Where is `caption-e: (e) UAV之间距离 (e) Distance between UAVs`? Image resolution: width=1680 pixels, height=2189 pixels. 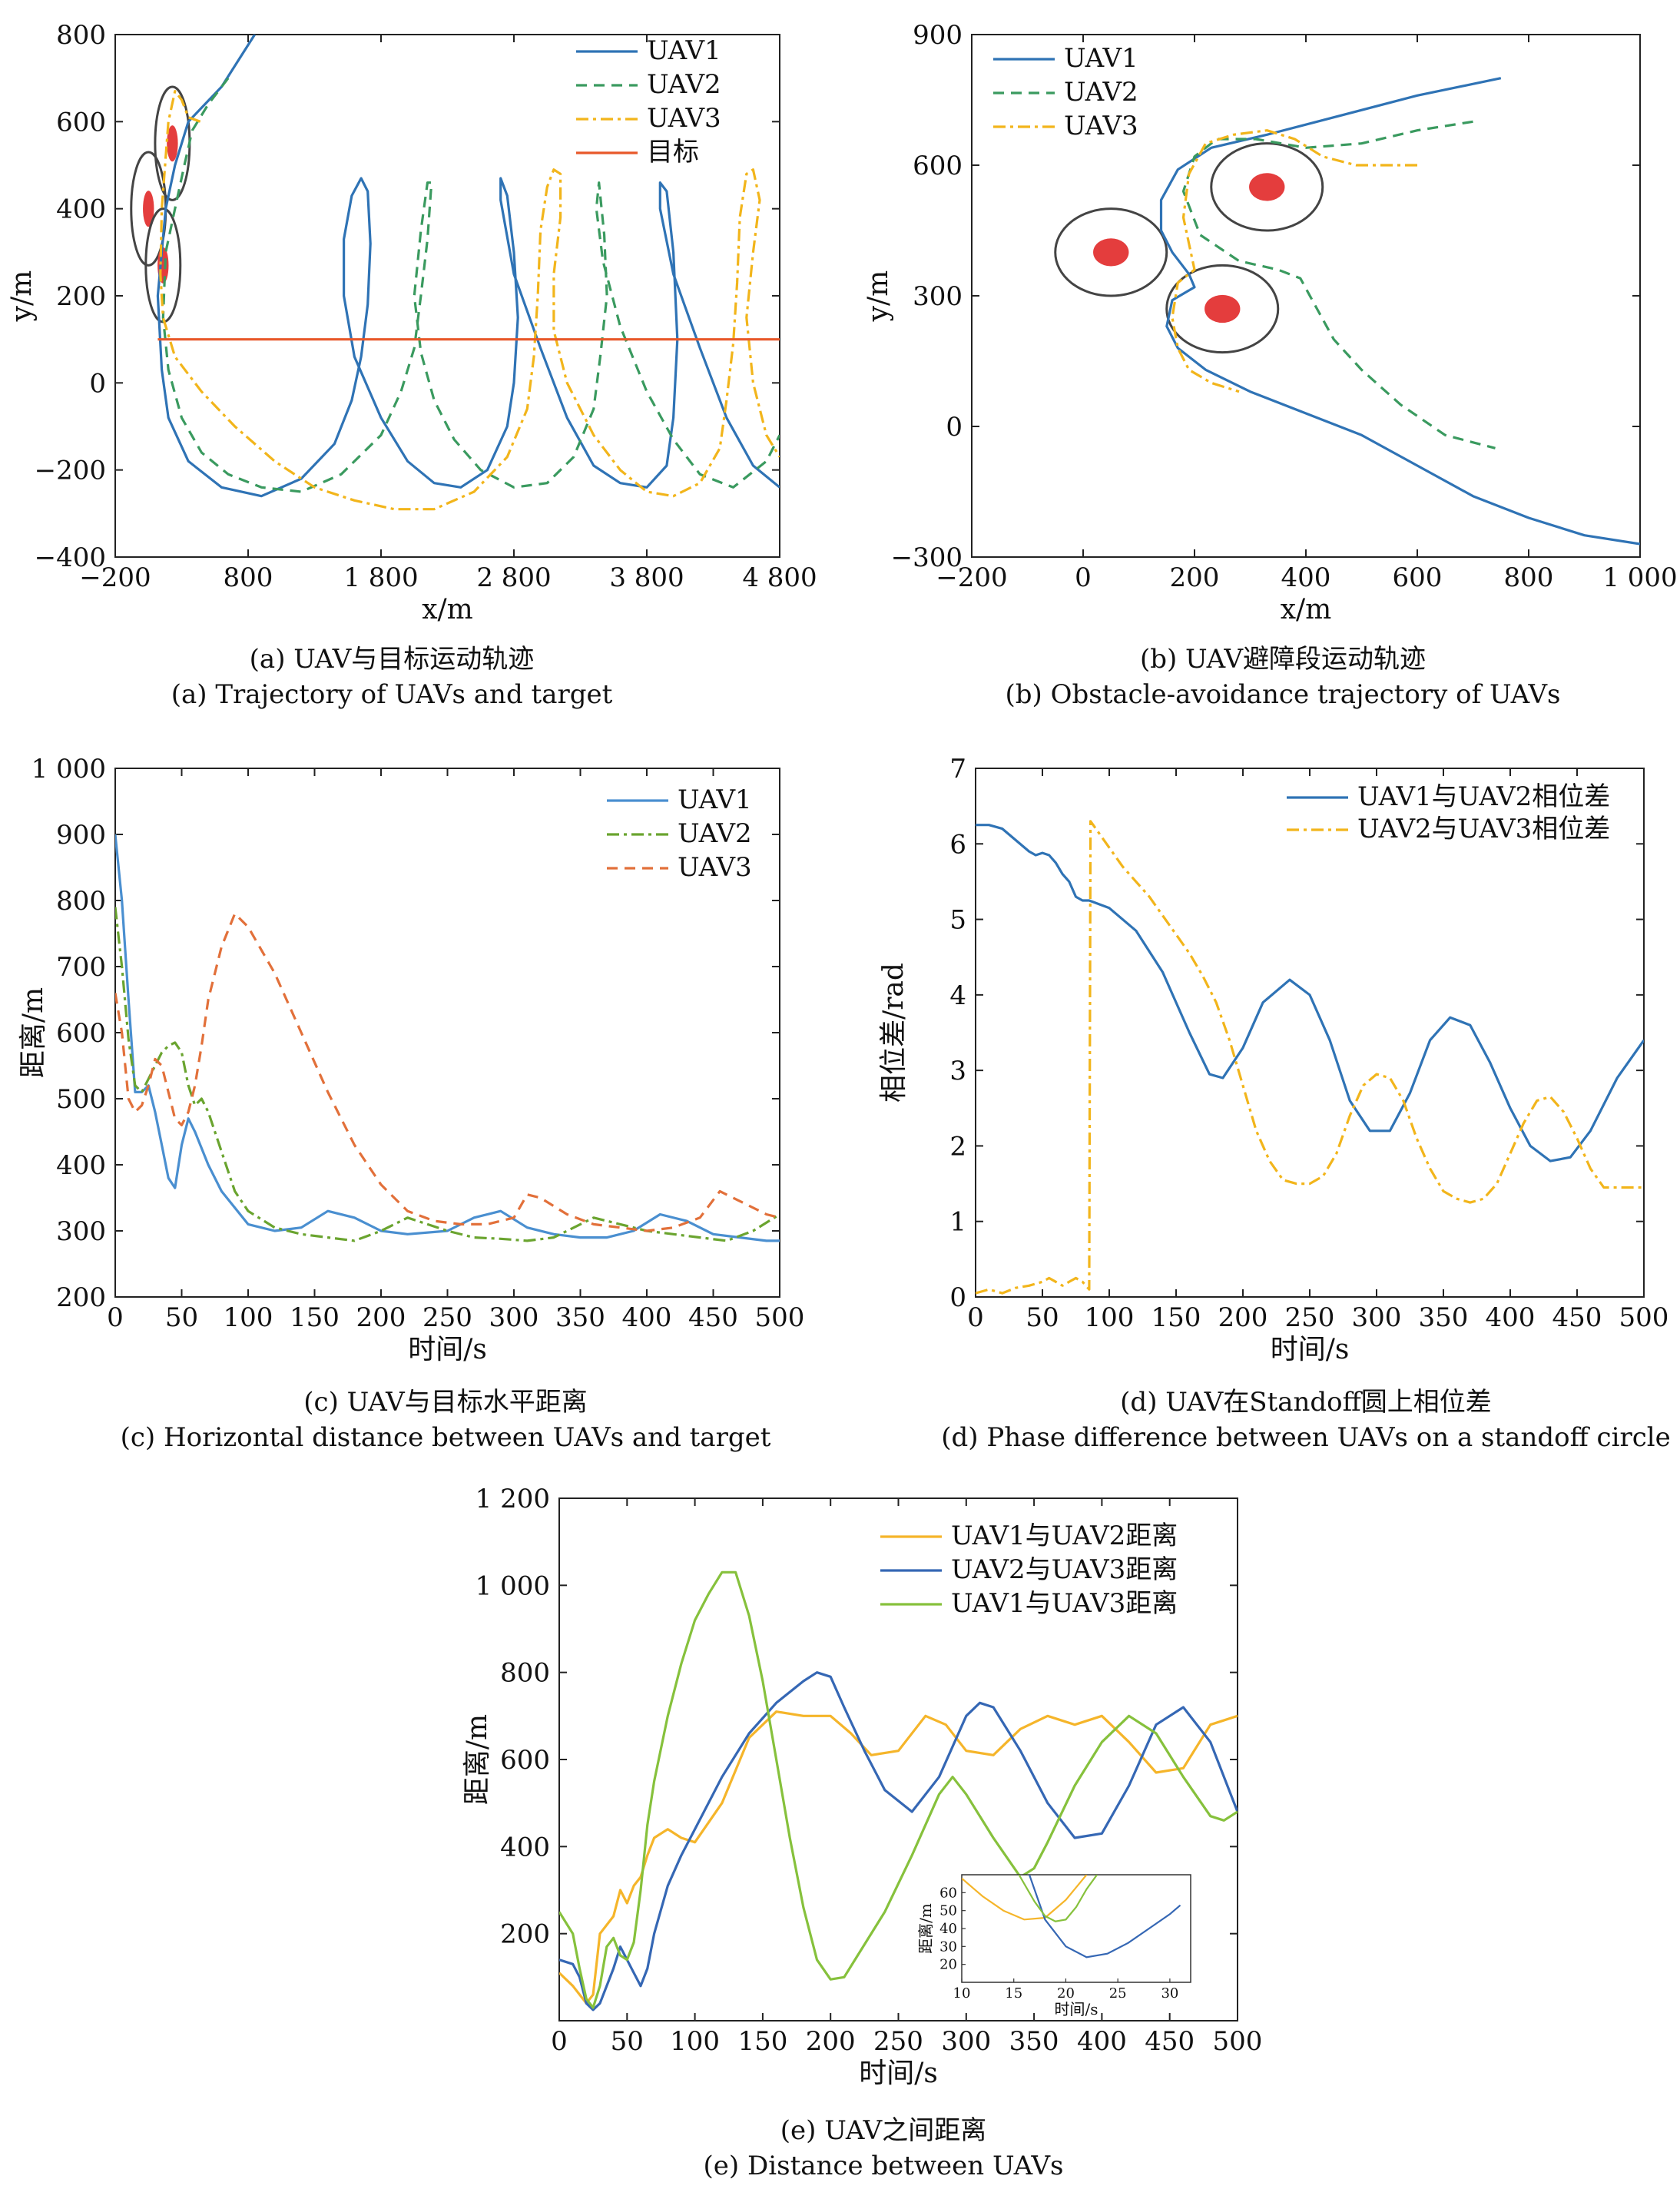
caption-e: (e) UAV之间距离 (e) Distance between UAVs is located at coordinates (883, 2148).